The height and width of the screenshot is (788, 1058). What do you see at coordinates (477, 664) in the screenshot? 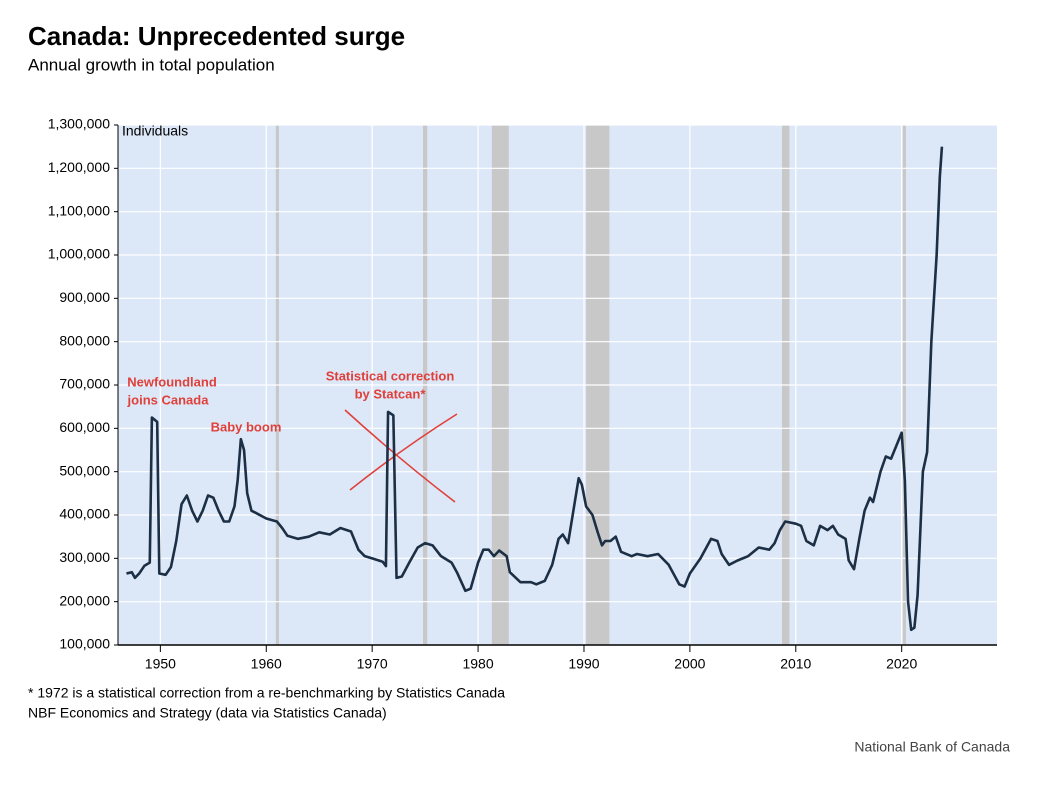
I see `x-tick-label: 1980` at bounding box center [477, 664].